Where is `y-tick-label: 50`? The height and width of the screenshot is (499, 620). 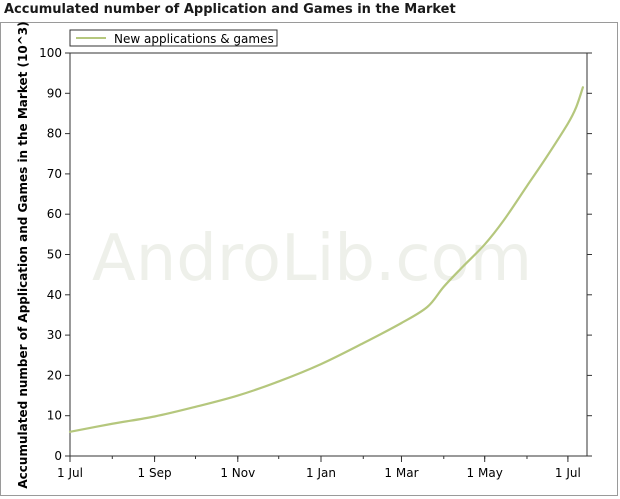 y-tick-label: 50 is located at coordinates (54, 255).